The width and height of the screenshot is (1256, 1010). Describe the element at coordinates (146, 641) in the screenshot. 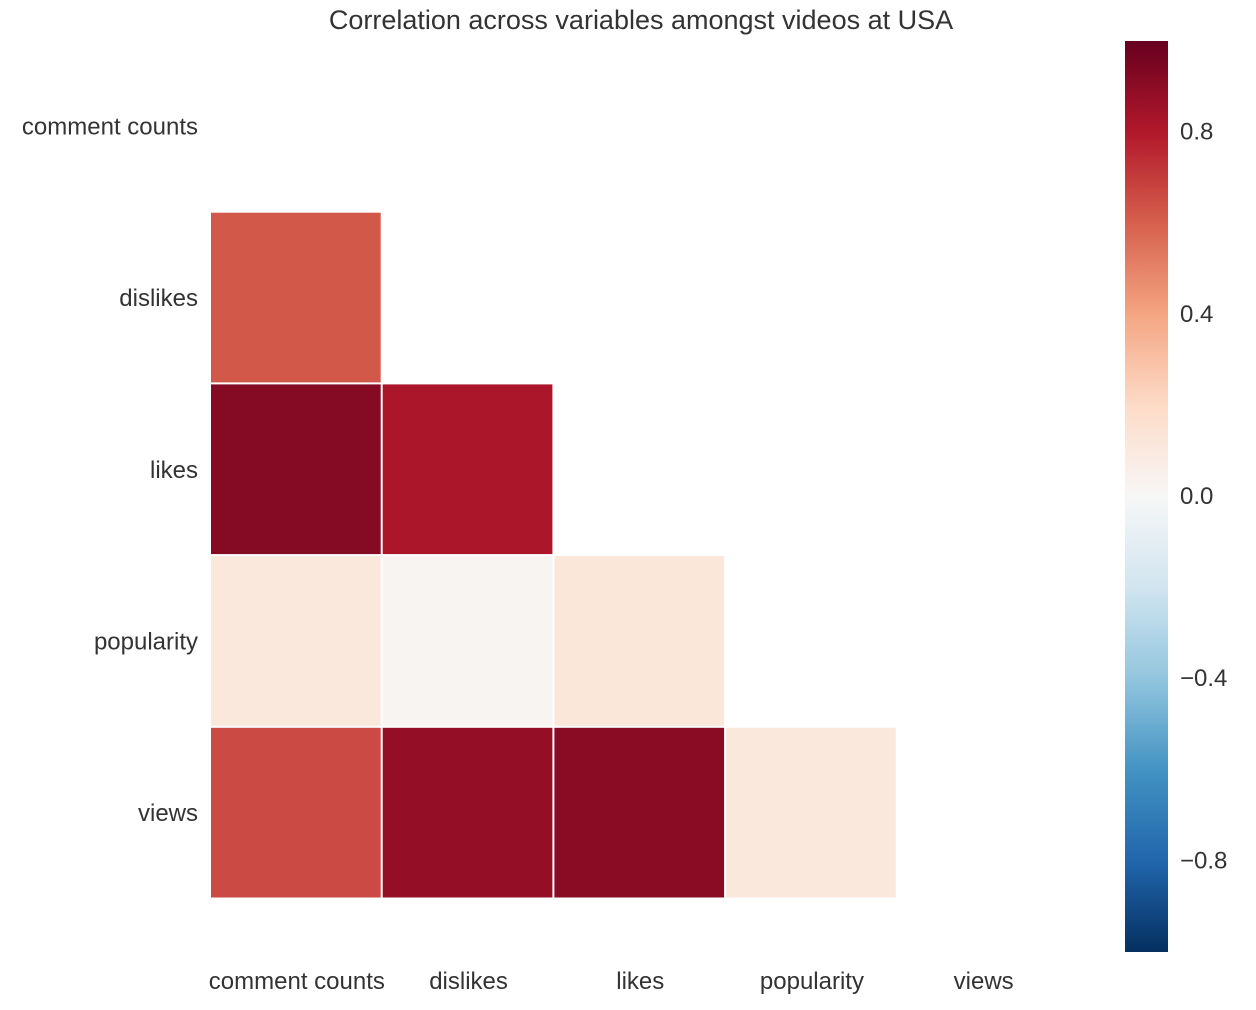

I see `row-tick-label: popularity` at that location.